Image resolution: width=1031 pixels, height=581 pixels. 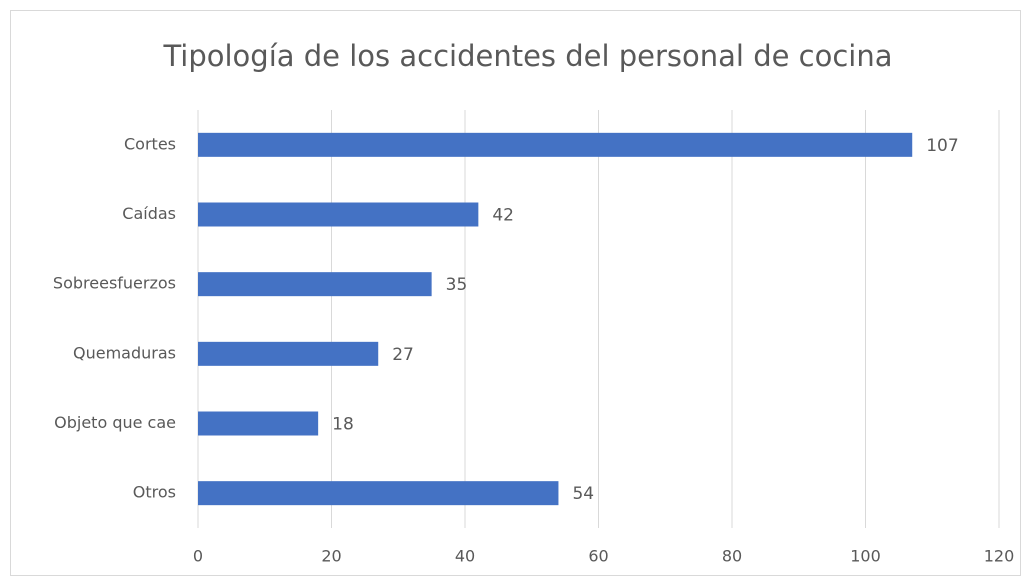 What do you see at coordinates (598, 556) in the screenshot?
I see `x-tick-label: 60` at bounding box center [598, 556].